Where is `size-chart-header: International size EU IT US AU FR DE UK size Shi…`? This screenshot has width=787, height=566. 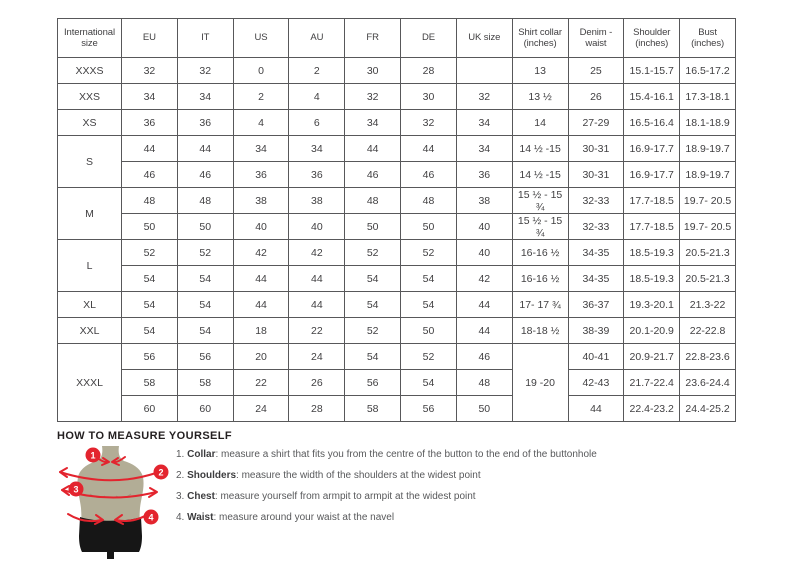
size-chart-header: International size EU IT US AU FR DE UK size Shi… is located at coordinates (396, 38).